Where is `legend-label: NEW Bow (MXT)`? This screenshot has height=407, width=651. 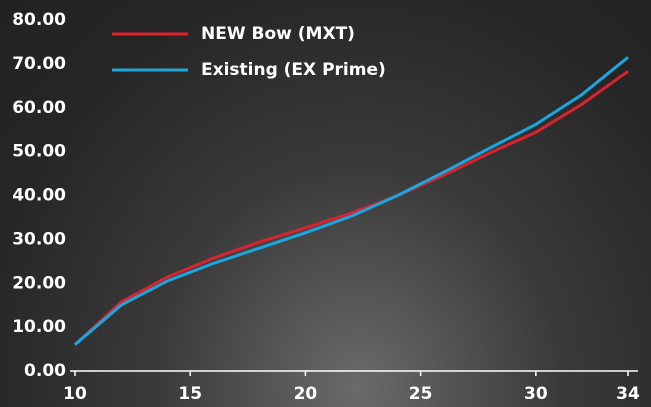 legend-label: NEW Bow (MXT) is located at coordinates (278, 34).